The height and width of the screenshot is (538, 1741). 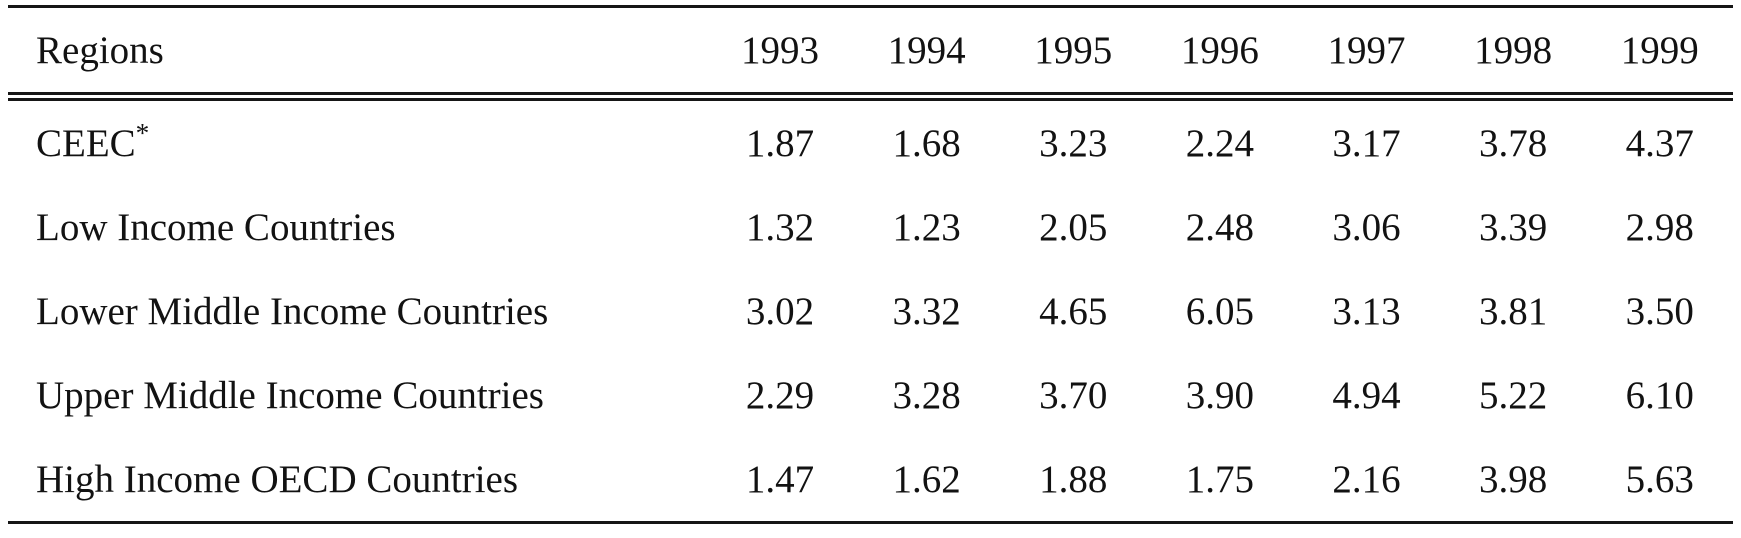 I want to click on column-header-1993: 1993, so click(x=780, y=53).